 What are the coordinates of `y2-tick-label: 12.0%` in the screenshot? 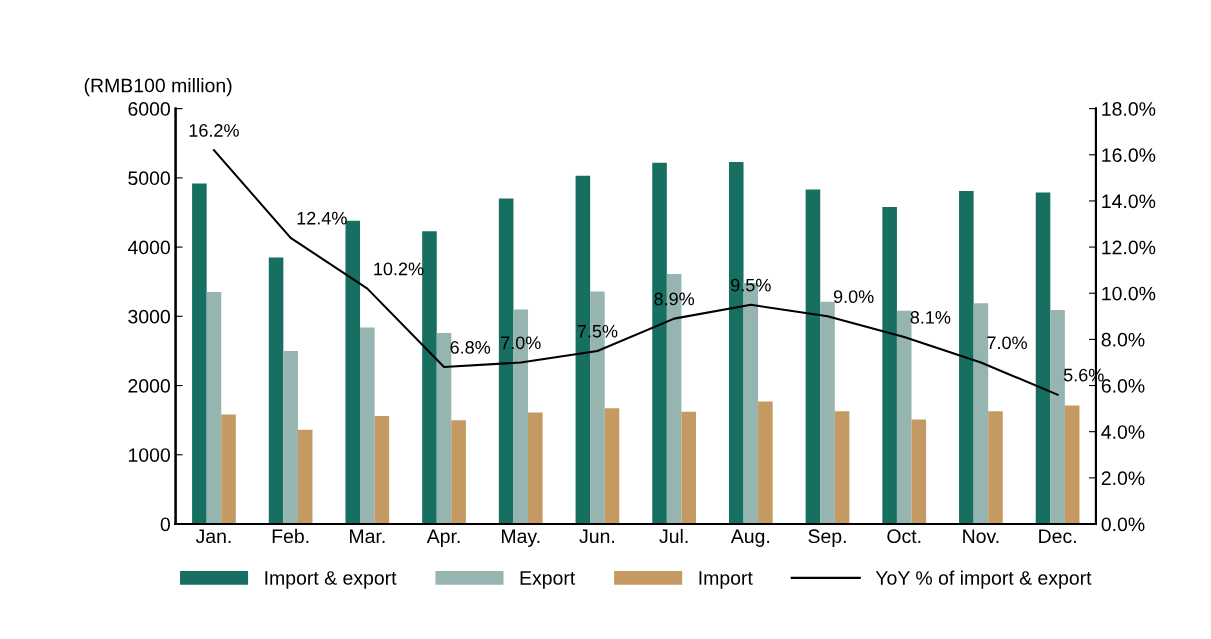 It's located at (1129, 247).